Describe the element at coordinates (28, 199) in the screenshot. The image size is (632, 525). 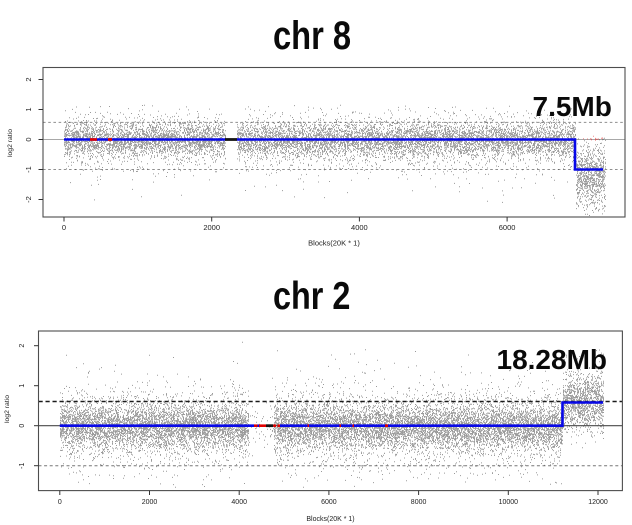
I see `svg-text: -2` at that location.